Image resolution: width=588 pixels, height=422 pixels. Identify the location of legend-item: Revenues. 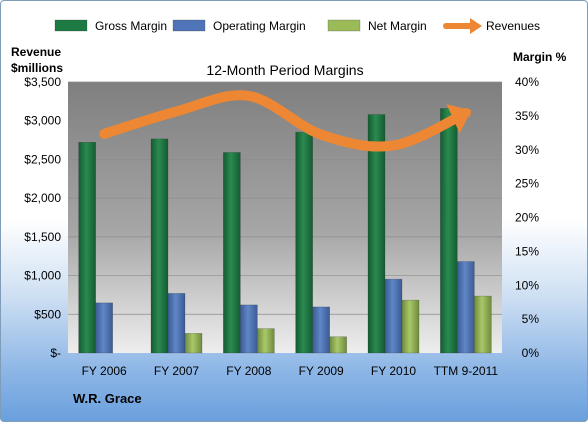
(491, 26).